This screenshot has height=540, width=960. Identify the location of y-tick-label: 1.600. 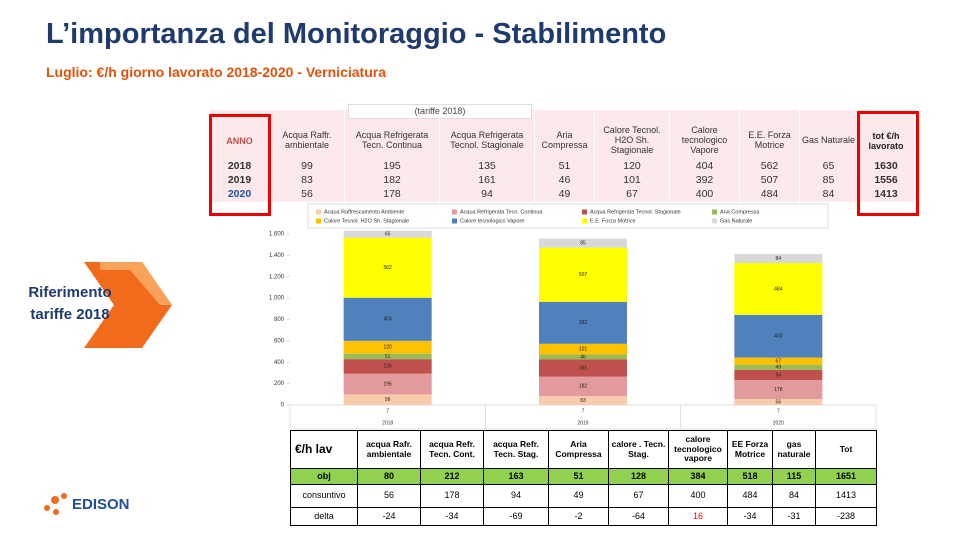
(277, 235).